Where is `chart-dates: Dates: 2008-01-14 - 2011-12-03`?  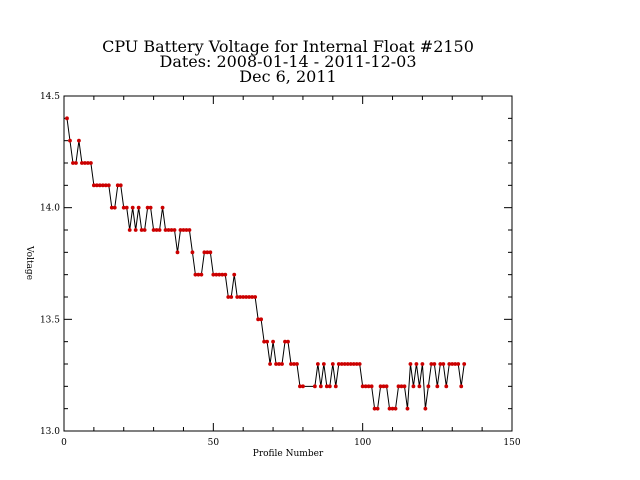 chart-dates: Dates: 2008-01-14 - 2011-12-03 is located at coordinates (287, 61).